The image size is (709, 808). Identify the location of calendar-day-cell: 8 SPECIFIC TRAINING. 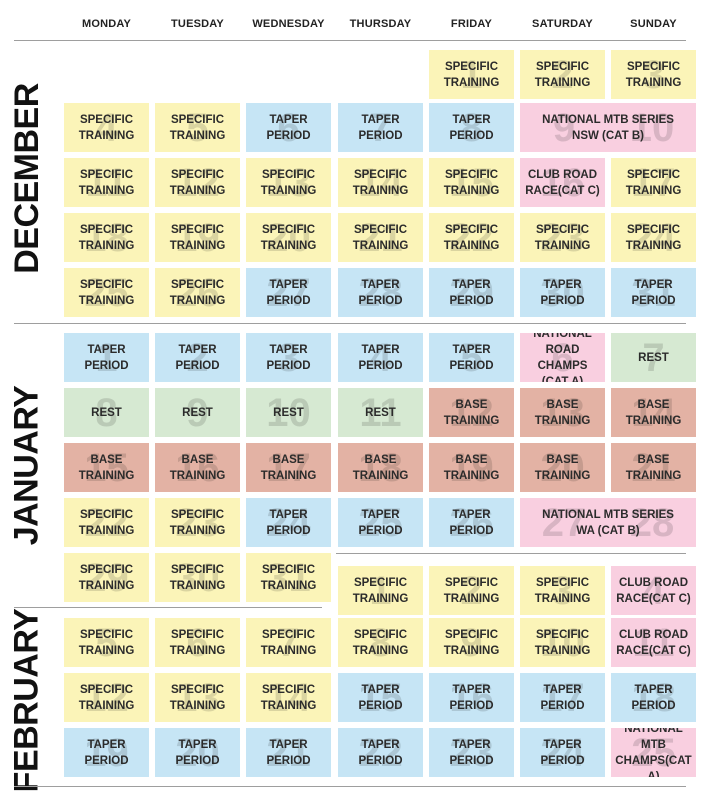
(380, 642).